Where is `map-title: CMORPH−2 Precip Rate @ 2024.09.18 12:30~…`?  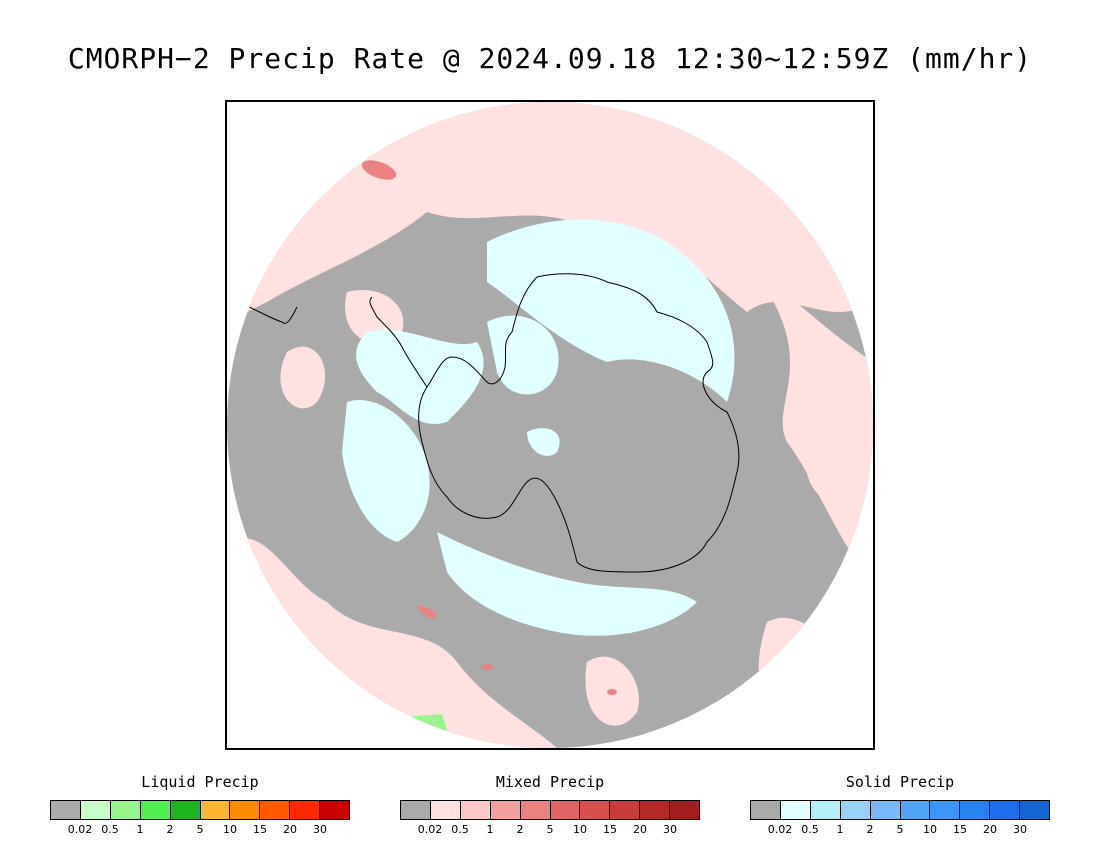
map-title: CMORPH−2 Precip Rate @ 2024.09.18 12:30~… is located at coordinates (550, 58).